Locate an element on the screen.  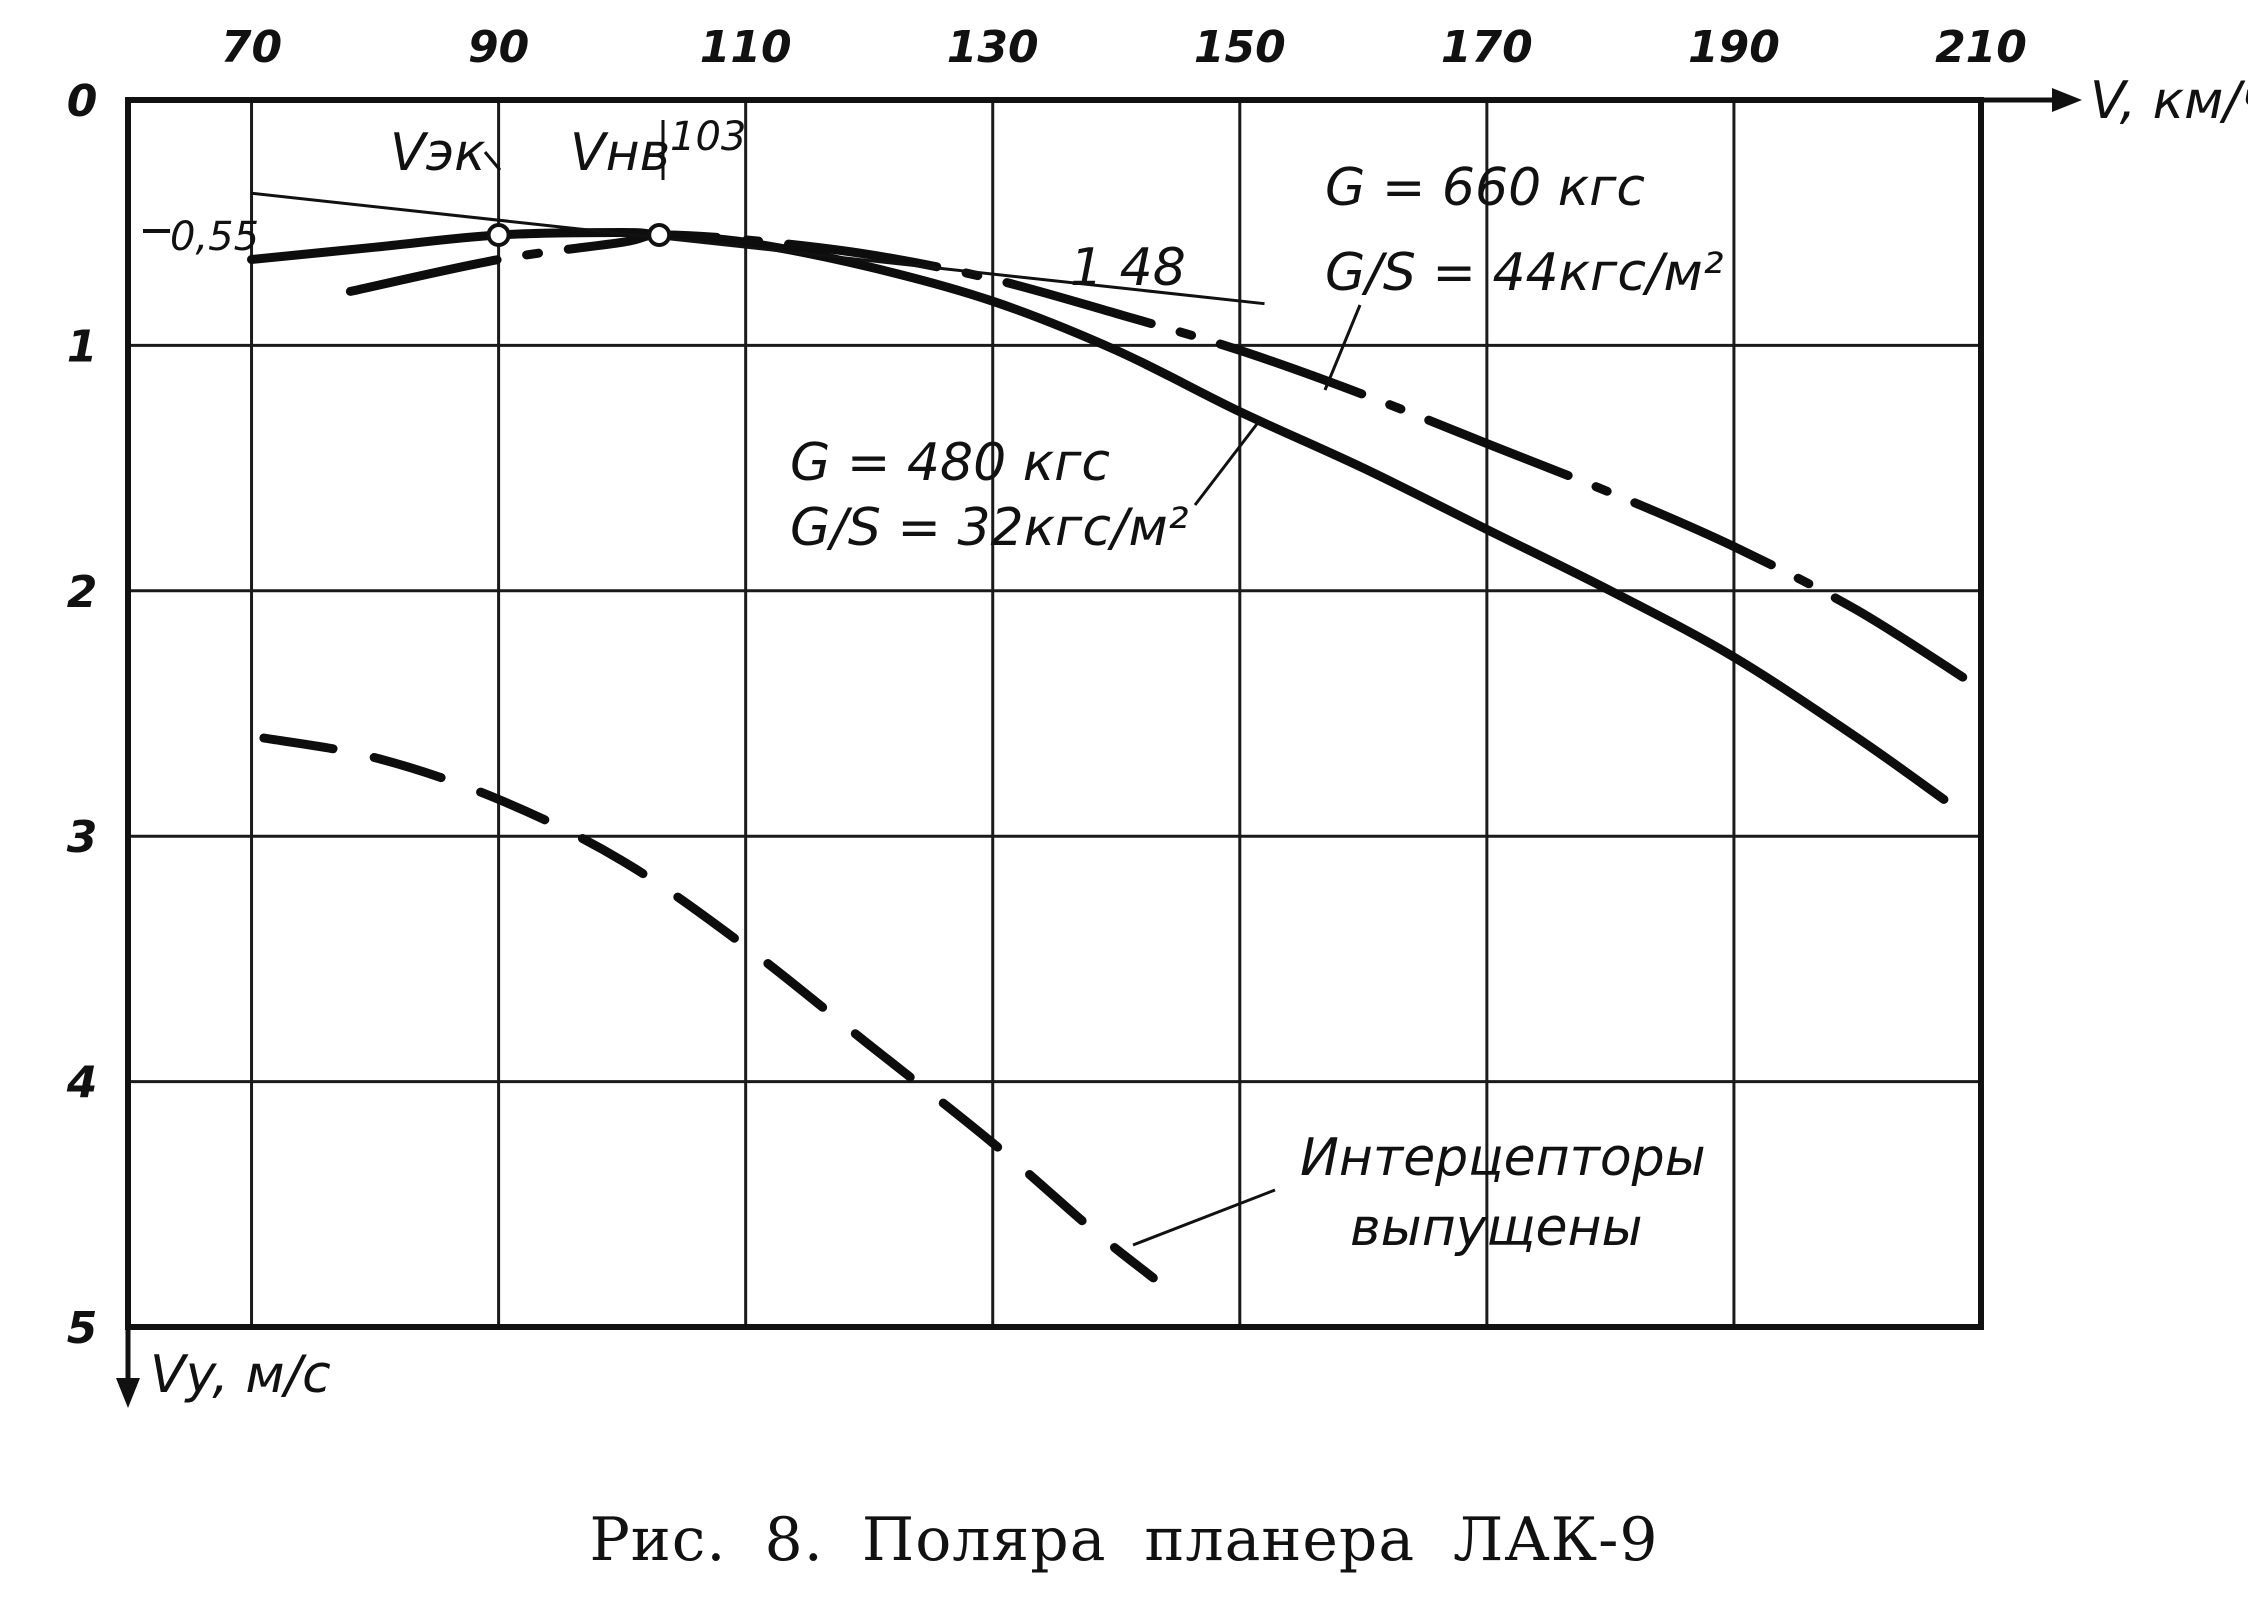
x-tick-label: 110 is located at coordinates (746, 47).